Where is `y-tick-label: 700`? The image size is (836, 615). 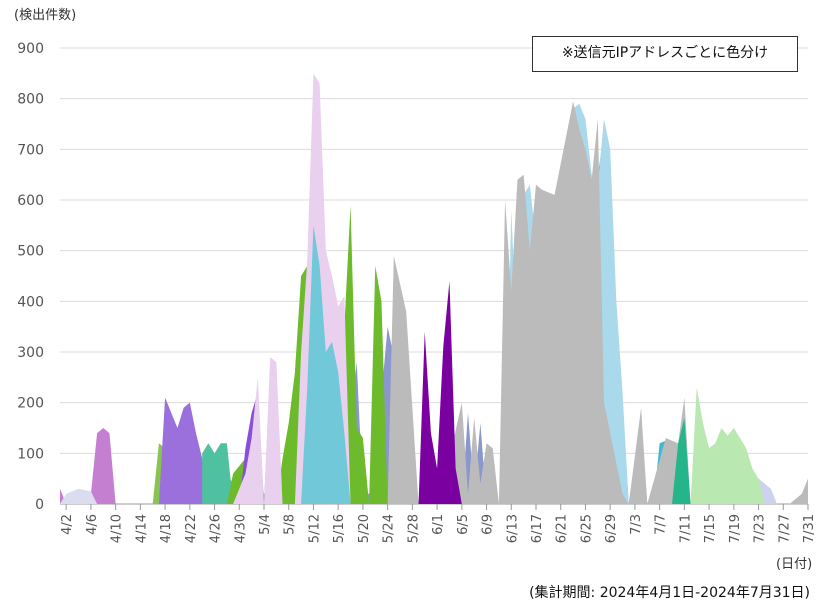
y-tick-label: 700 is located at coordinates (30, 150).